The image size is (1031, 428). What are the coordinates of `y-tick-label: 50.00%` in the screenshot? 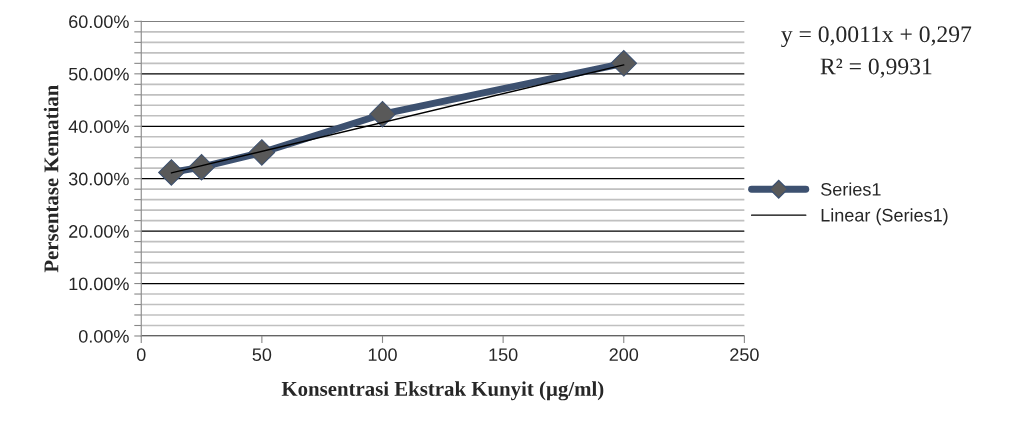 It's located at (98, 74).